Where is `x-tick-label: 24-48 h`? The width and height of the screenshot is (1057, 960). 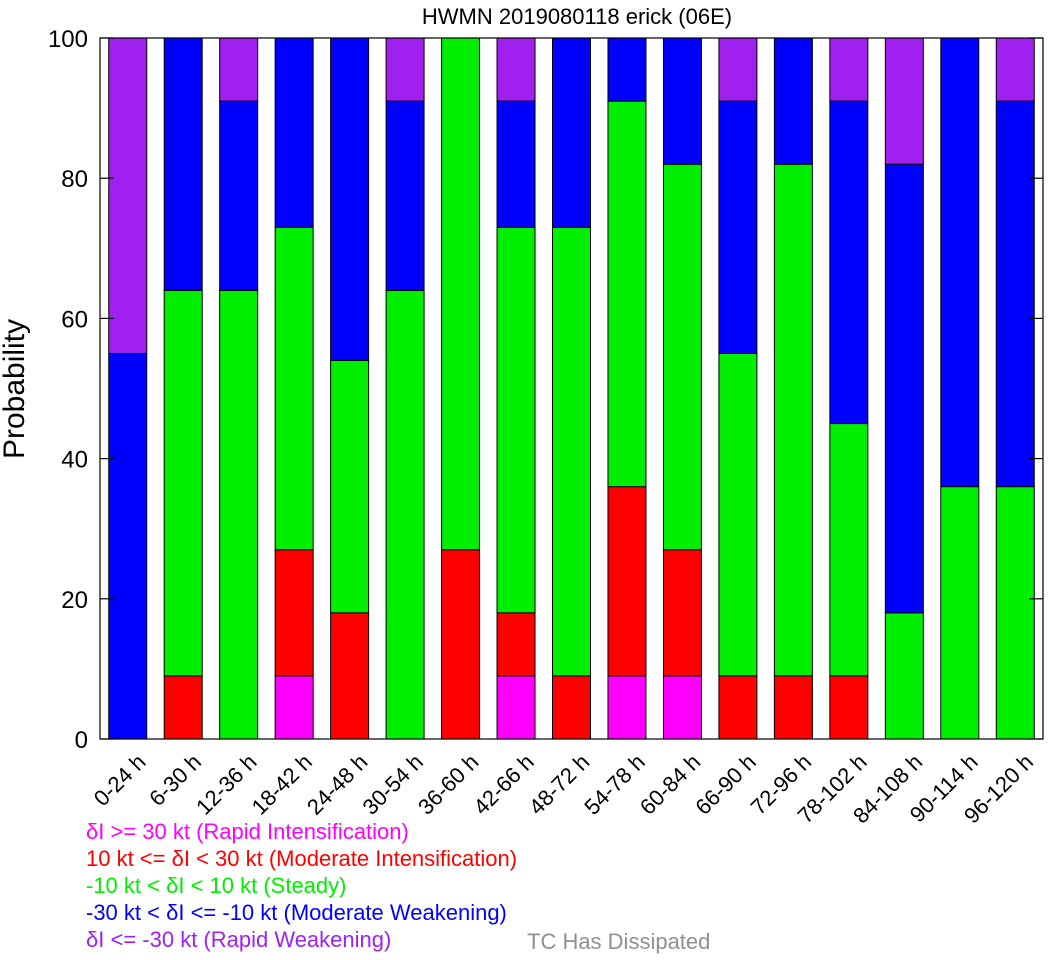 x-tick-label: 24-48 h is located at coordinates (337, 784).